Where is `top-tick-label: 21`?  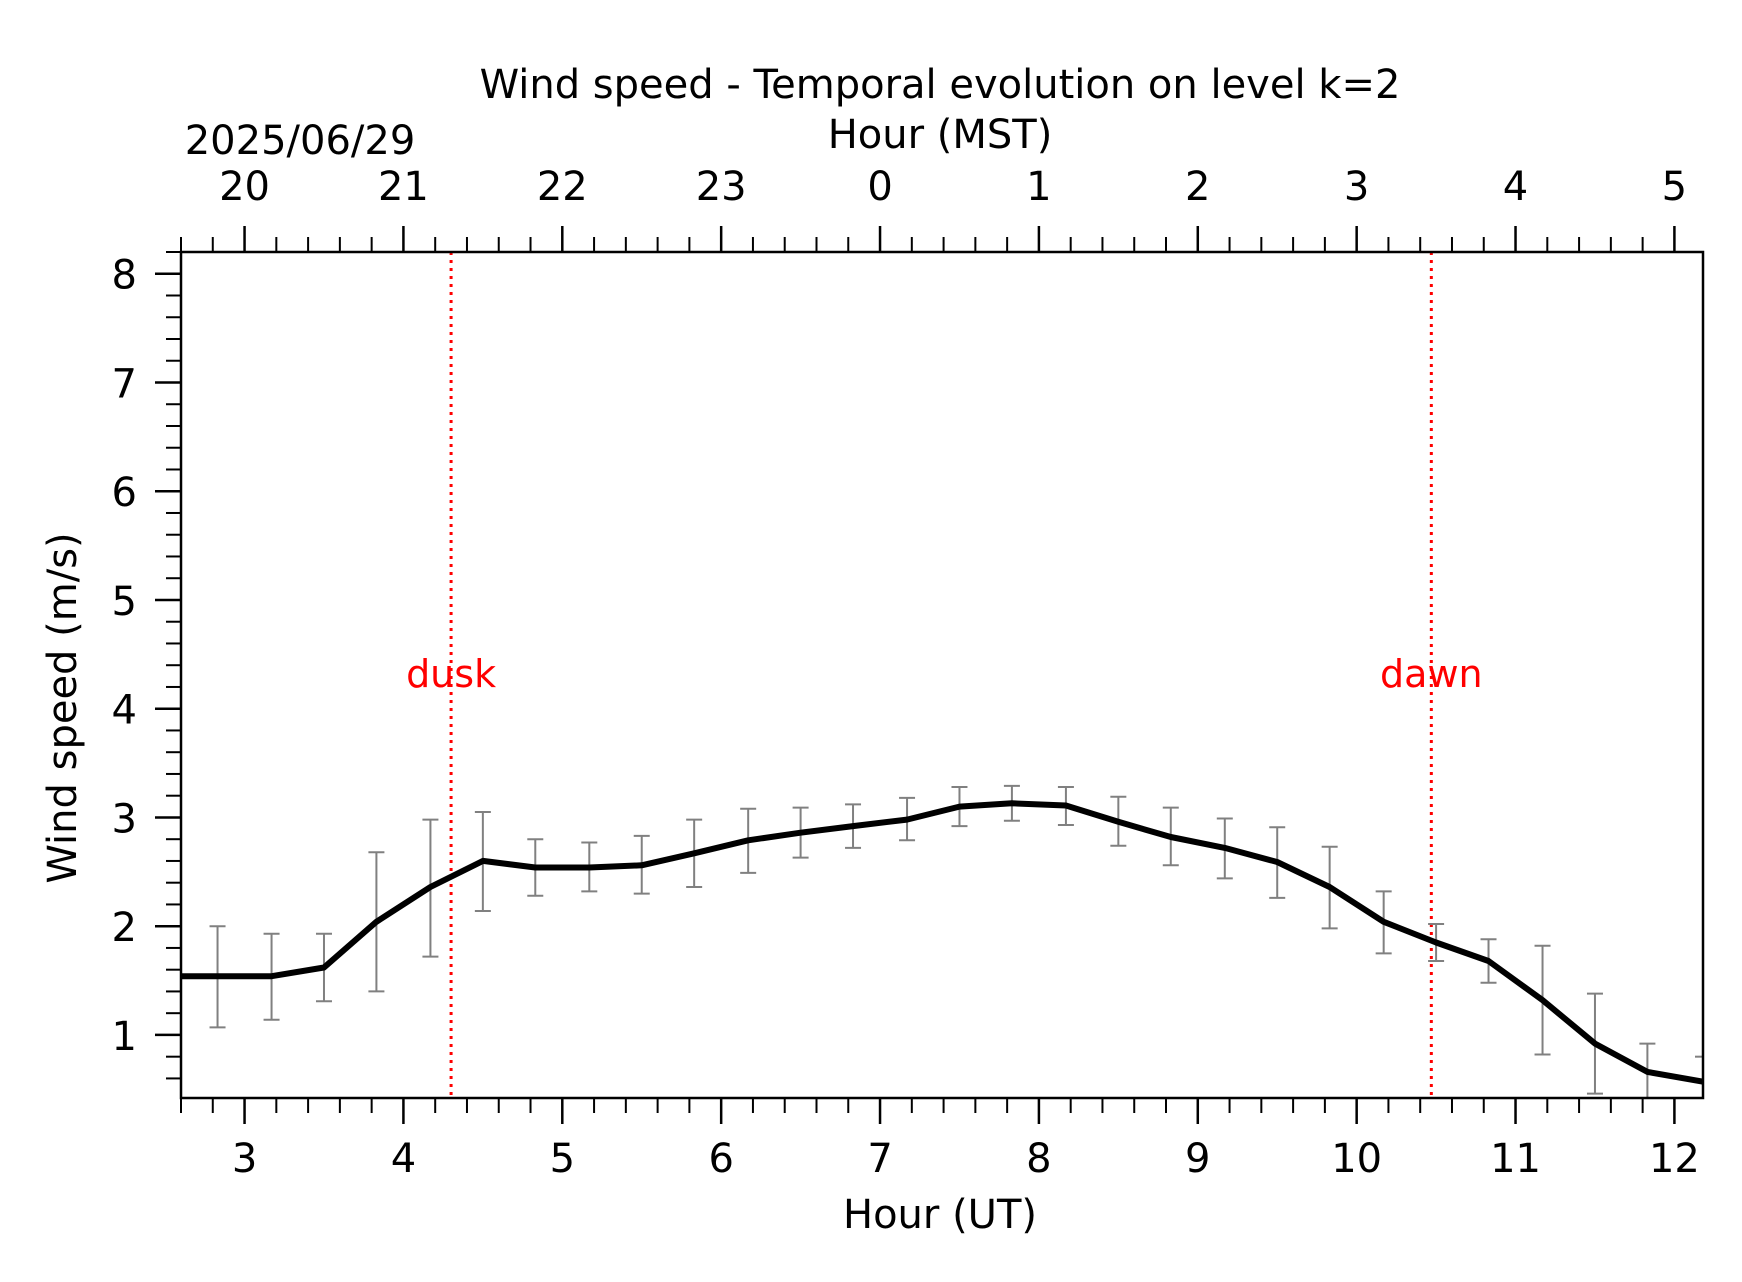 top-tick-label: 21 is located at coordinates (403, 187).